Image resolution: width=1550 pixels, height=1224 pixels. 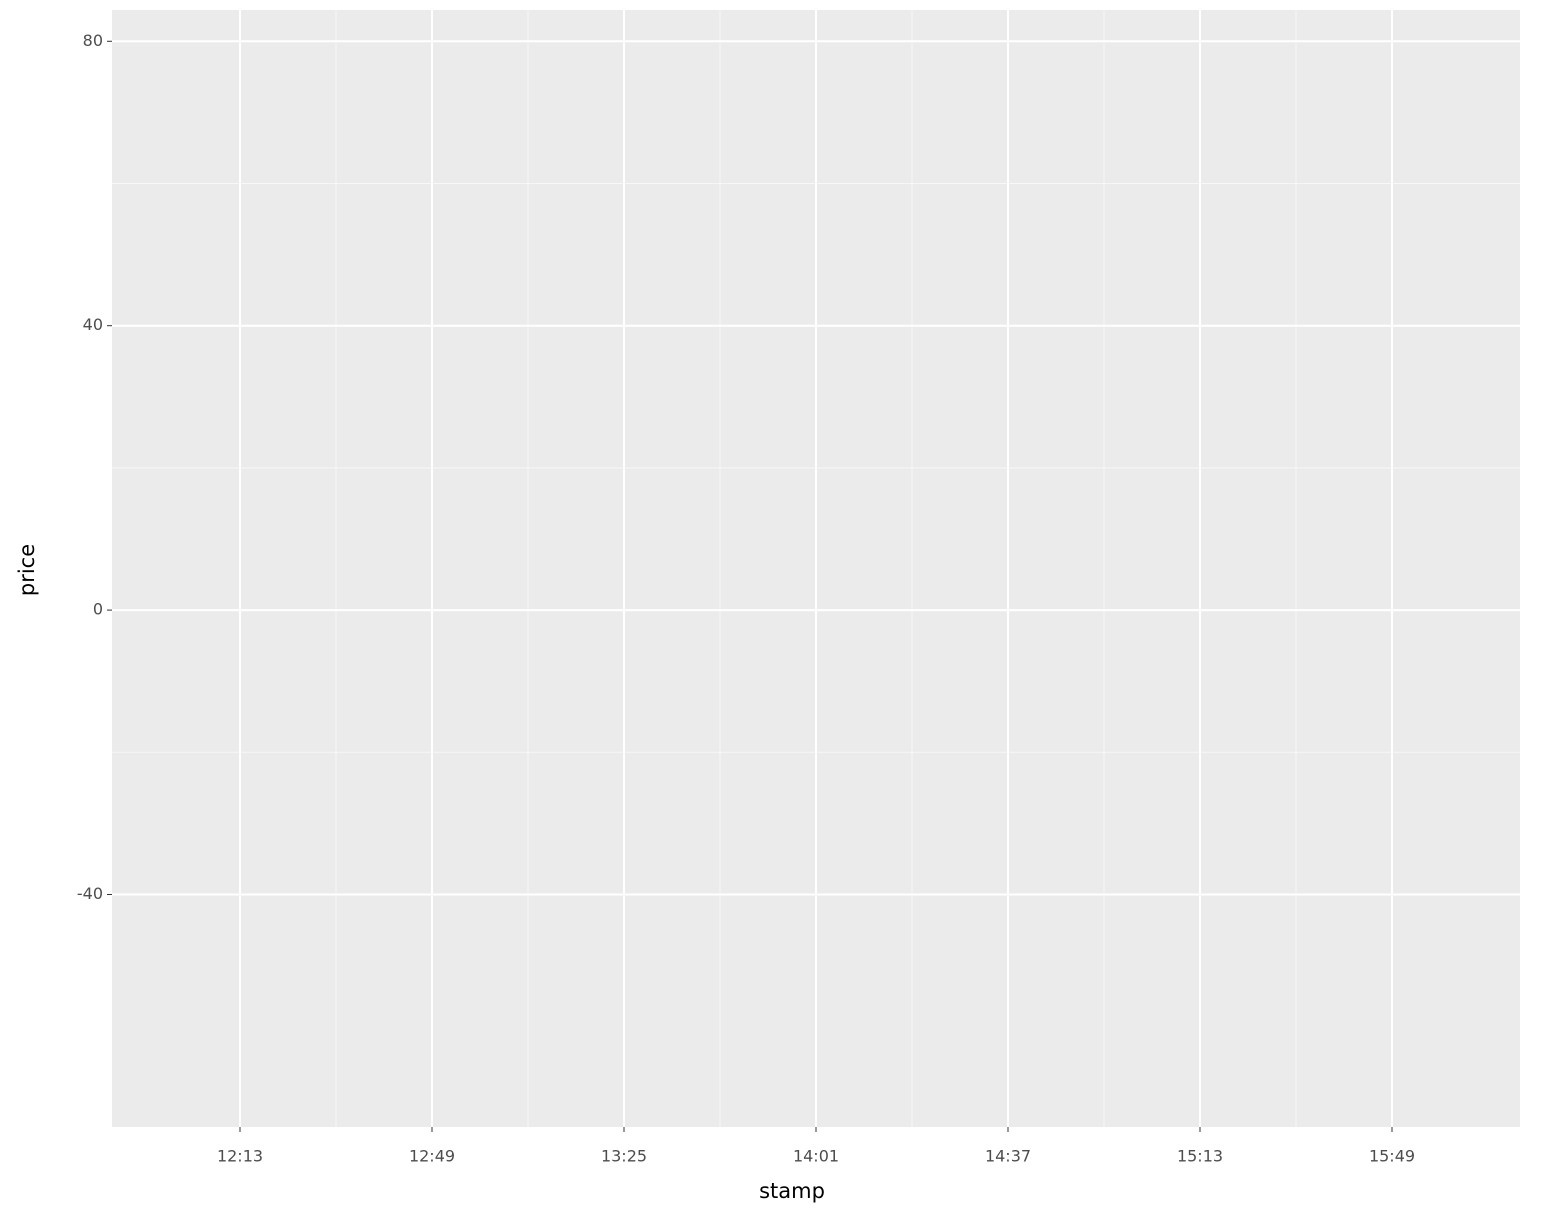 I want to click on y-tick-label: 0, so click(x=98, y=609).